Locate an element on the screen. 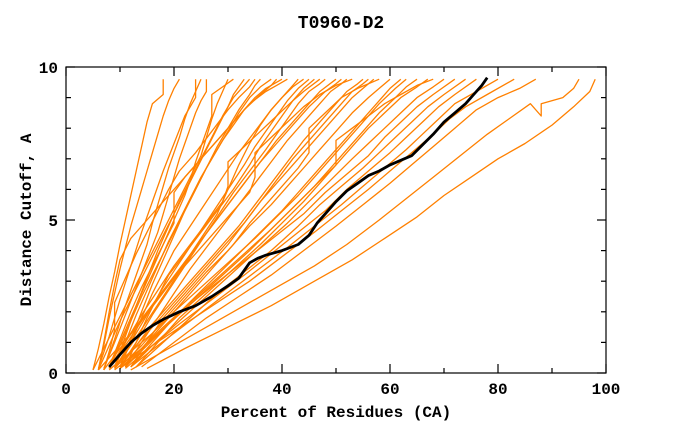 This screenshot has width=680, height=440. y-axis-label: Distance Cutoff, A is located at coordinates (27, 219).